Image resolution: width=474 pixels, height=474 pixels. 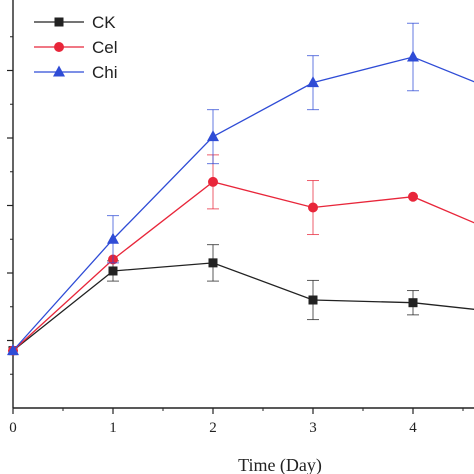 I want to click on x-axis-title: Time (Day), so click(x=280, y=464).